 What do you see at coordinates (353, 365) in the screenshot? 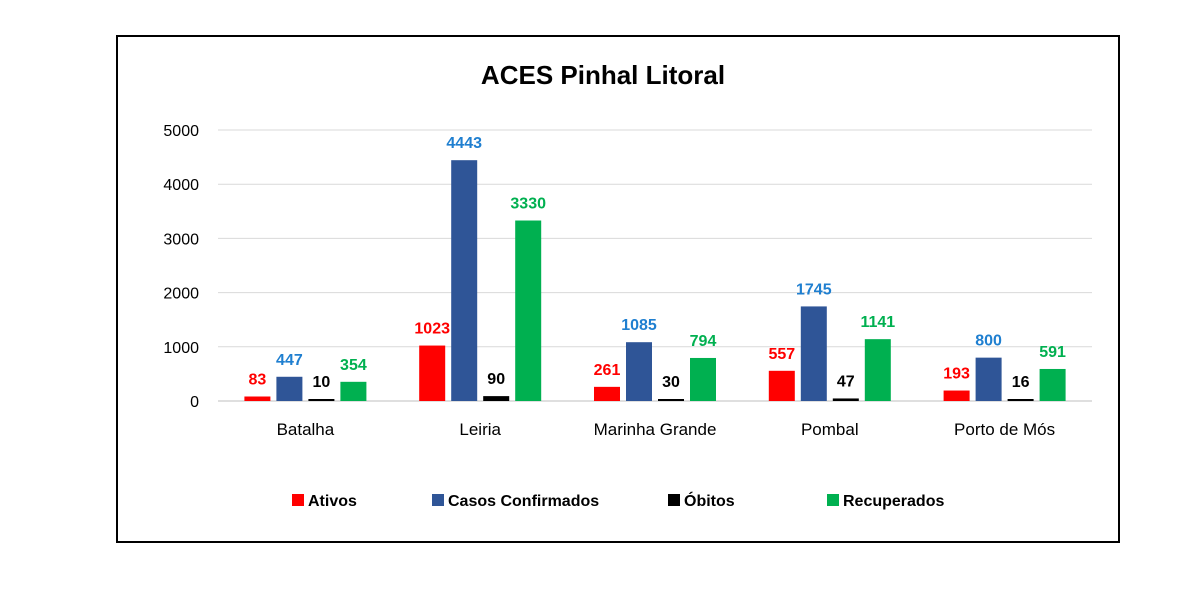
I see `data-label: 354` at bounding box center [353, 365].